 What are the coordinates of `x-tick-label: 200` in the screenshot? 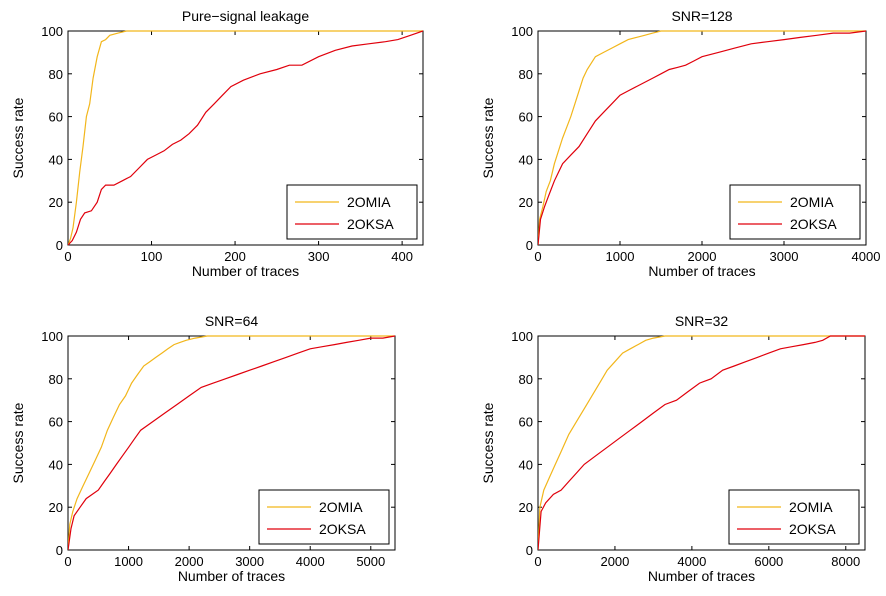 It's located at (235, 256).